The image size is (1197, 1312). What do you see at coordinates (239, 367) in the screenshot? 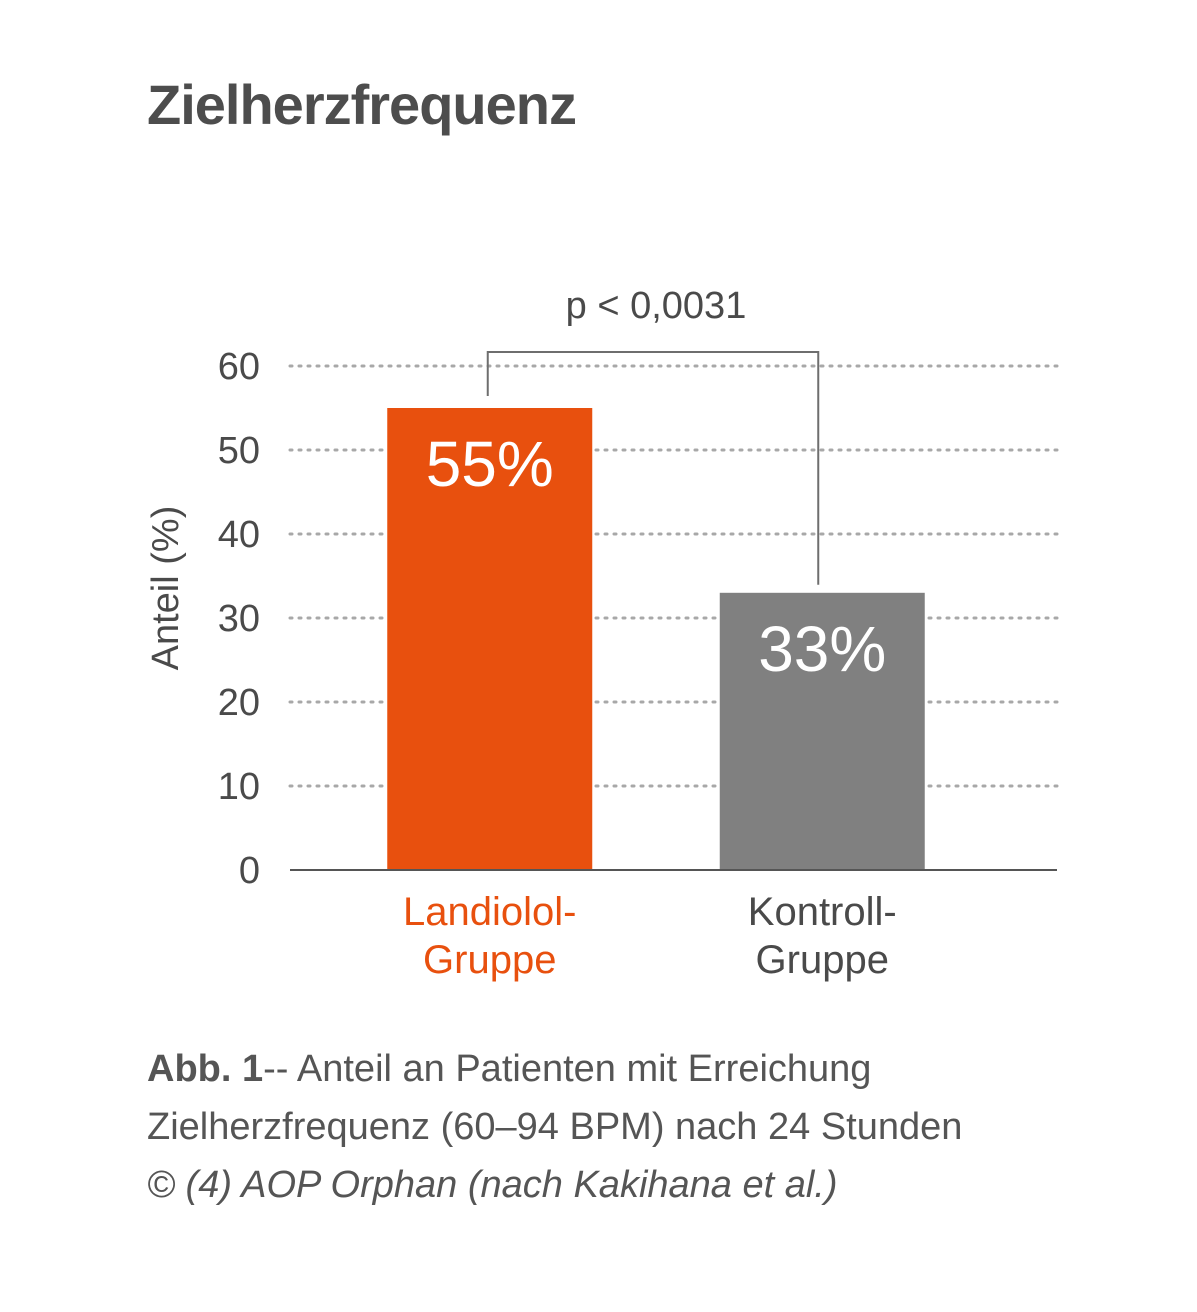
I see `y-tick-label: 60` at bounding box center [239, 367].